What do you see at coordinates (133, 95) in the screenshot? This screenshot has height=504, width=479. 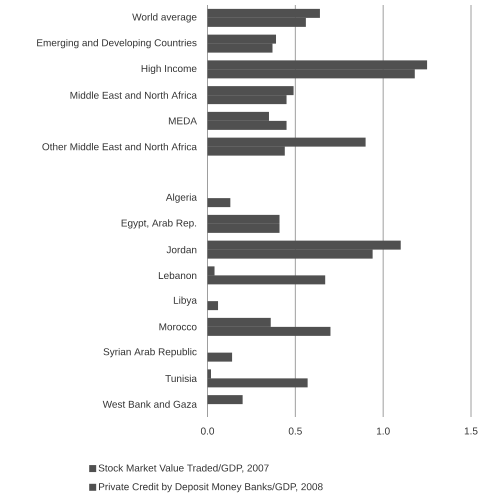 I see `y-tick-label: Middle East and North Africa` at bounding box center [133, 95].